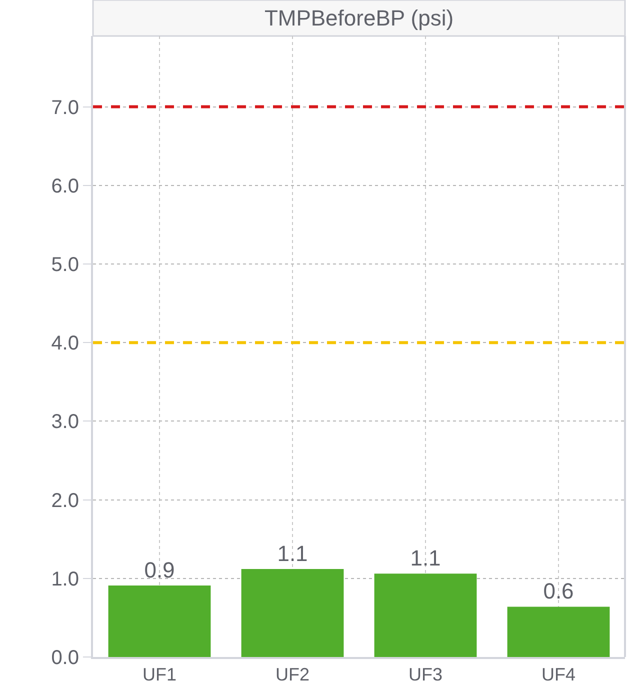  What do you see at coordinates (65, 658) in the screenshot?
I see `y-tick-label: 0.0` at bounding box center [65, 658].